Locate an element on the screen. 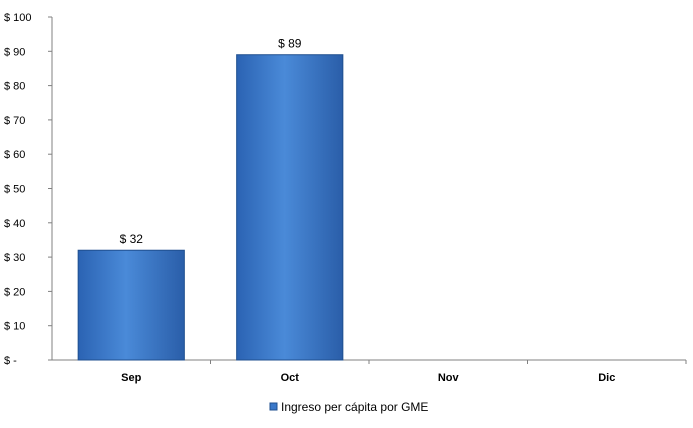 This screenshot has width=693, height=428. y-tick-label: $ - is located at coordinates (10, 361).